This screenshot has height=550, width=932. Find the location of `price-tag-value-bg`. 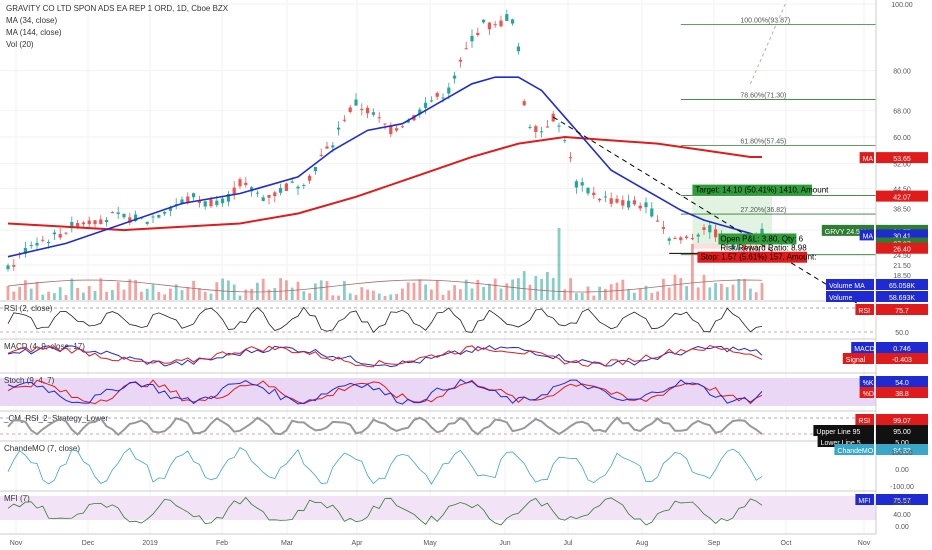

price-tag-value-bg is located at coordinates (902, 158).